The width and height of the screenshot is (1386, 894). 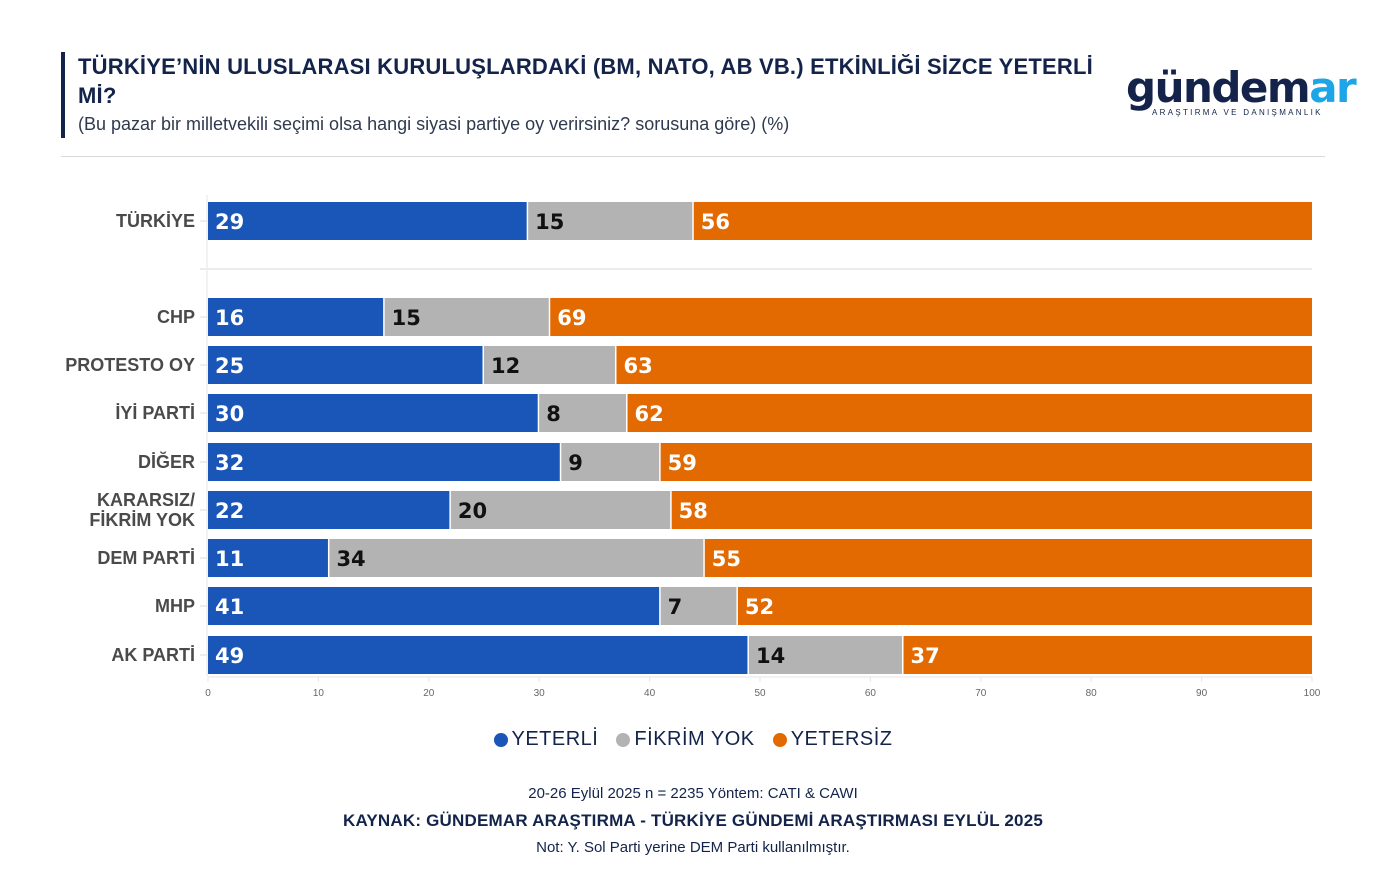 What do you see at coordinates (1092, 693) in the screenshot?
I see `x-tick-label: 80` at bounding box center [1092, 693].